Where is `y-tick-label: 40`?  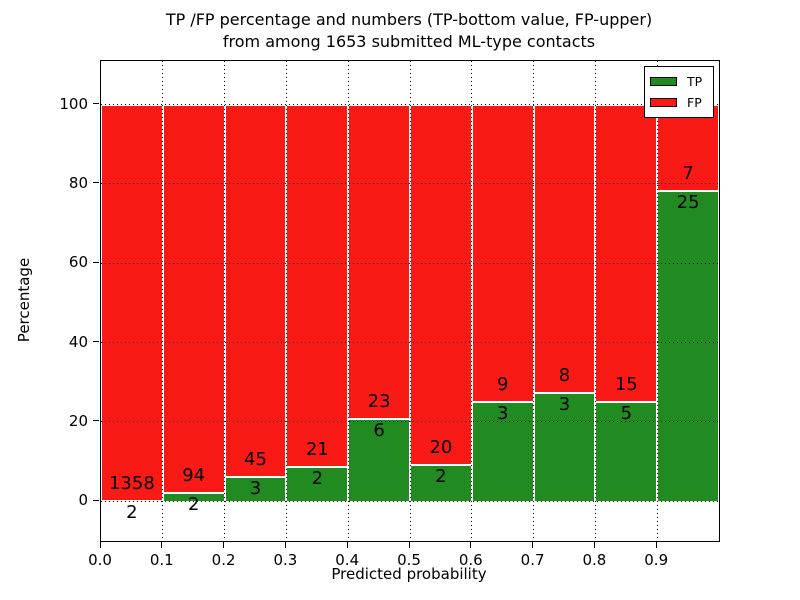 y-tick-label: 40 is located at coordinates (78, 341).